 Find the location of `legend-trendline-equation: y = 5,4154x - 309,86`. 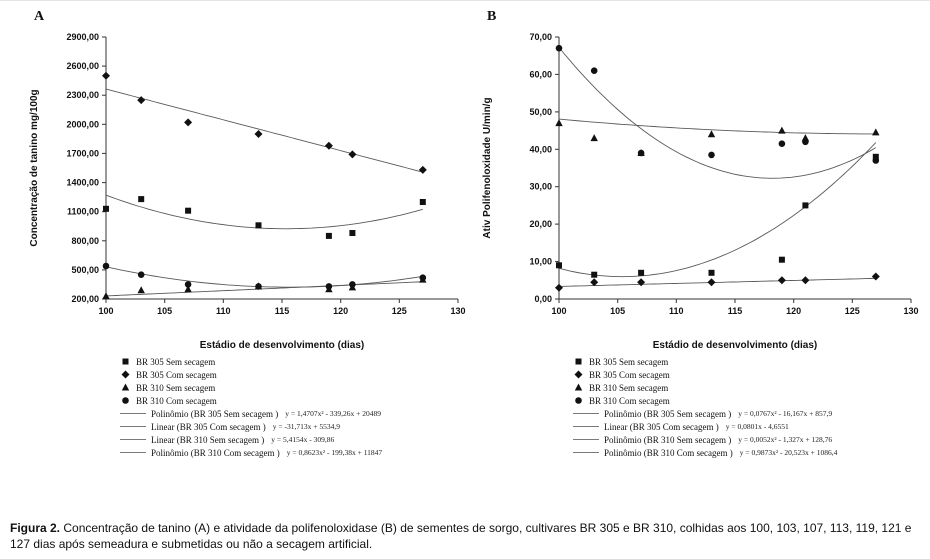

legend-trendline-equation: y = 5,4154x - 309,86 is located at coordinates (303, 439).